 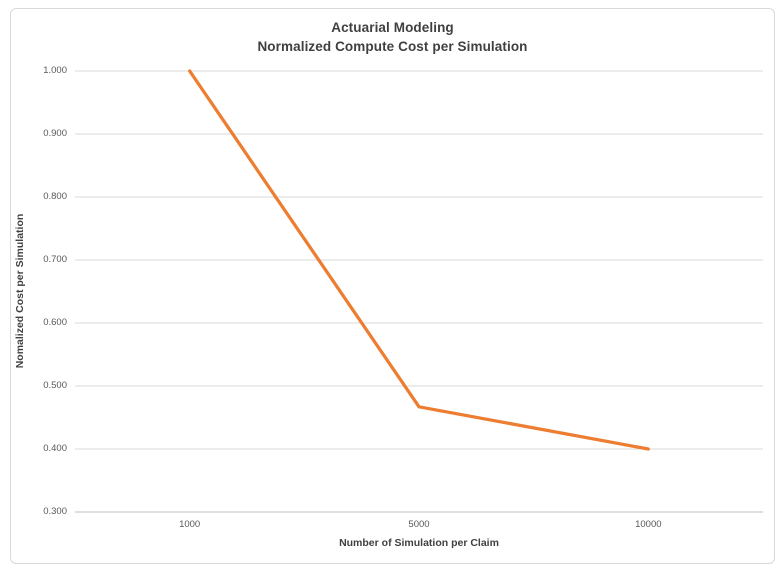 What do you see at coordinates (55, 196) in the screenshot?
I see `y-tick-label: 0.800` at bounding box center [55, 196].